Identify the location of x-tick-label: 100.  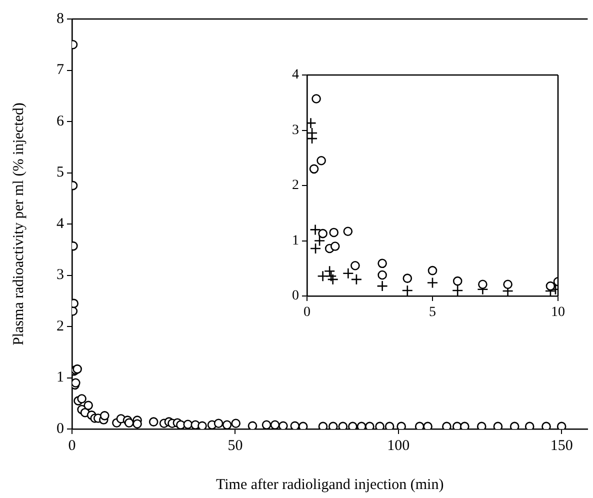
(398, 446).